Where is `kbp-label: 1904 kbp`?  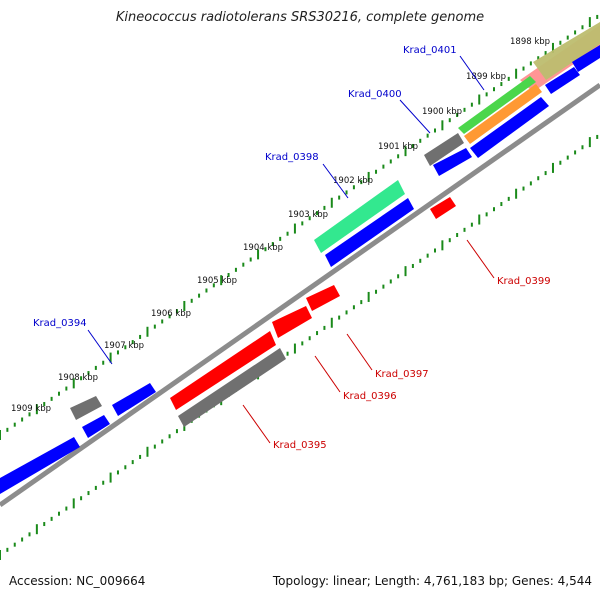 kbp-label: 1904 kbp is located at coordinates (263, 248).